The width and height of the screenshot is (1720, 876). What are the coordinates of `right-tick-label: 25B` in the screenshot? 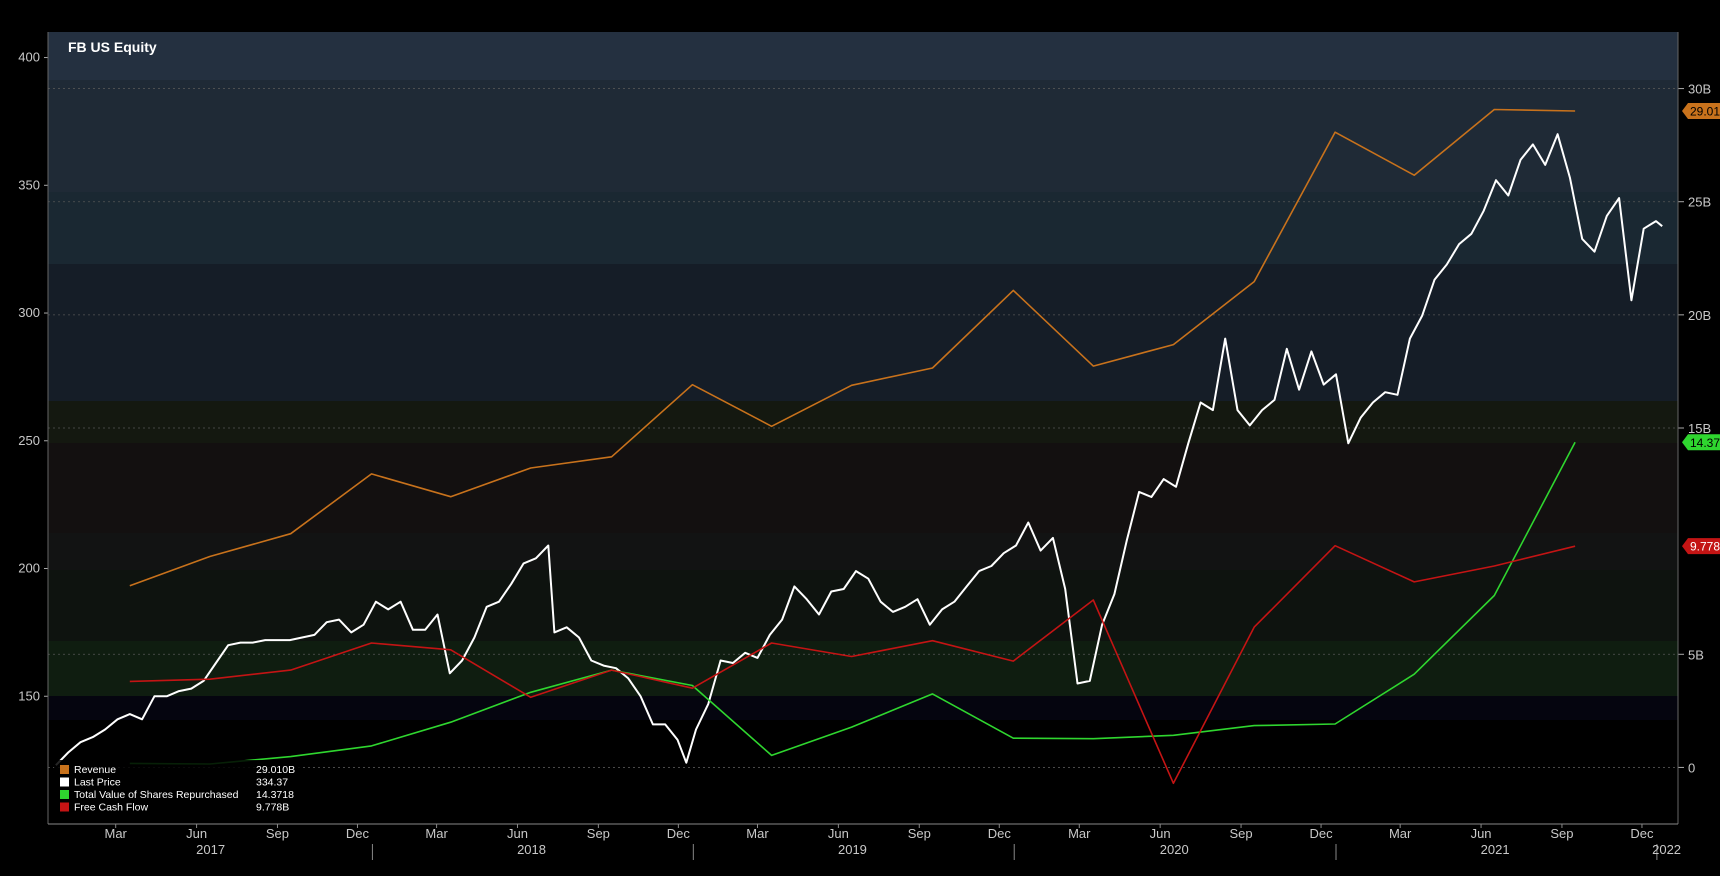 It's located at (1699, 202).